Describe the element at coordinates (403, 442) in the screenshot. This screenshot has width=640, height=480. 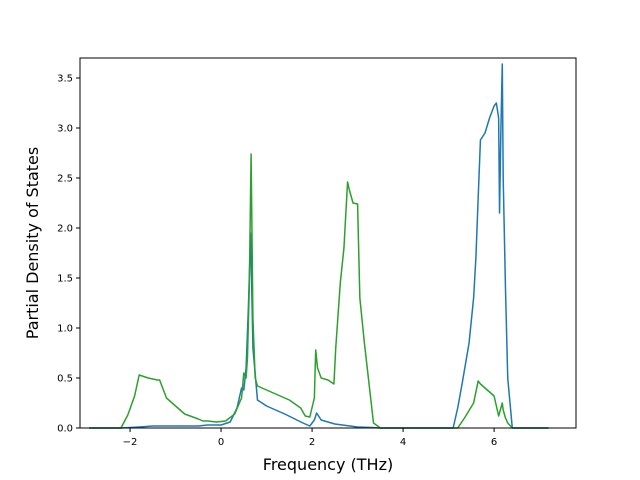
I see `x-tick-label: 4` at that location.